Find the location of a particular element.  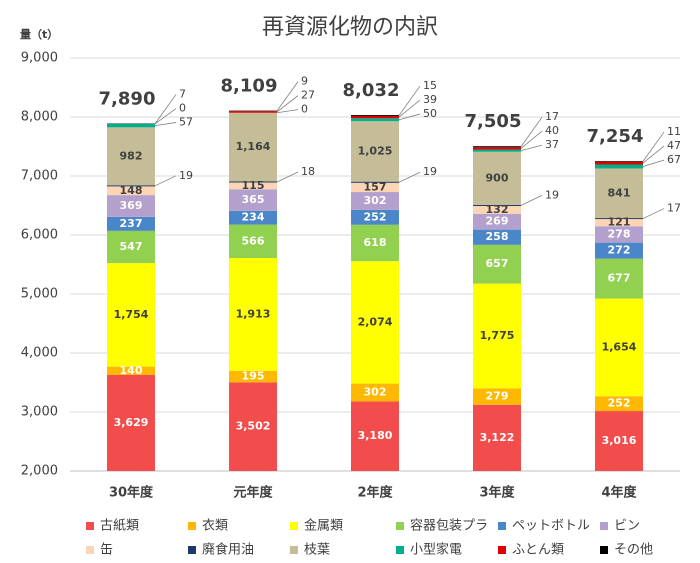

data-label: 1,754 is located at coordinates (131, 314).